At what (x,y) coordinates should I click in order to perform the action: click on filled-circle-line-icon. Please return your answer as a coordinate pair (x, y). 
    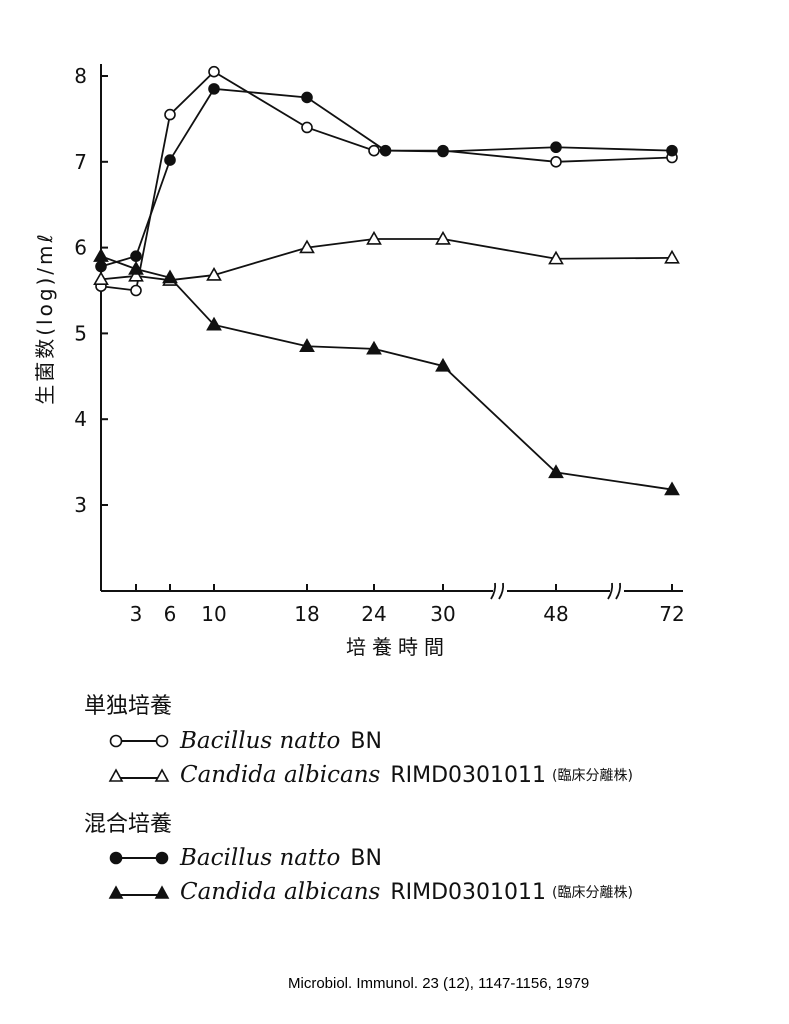
    Looking at the image, I should click on (139, 858).